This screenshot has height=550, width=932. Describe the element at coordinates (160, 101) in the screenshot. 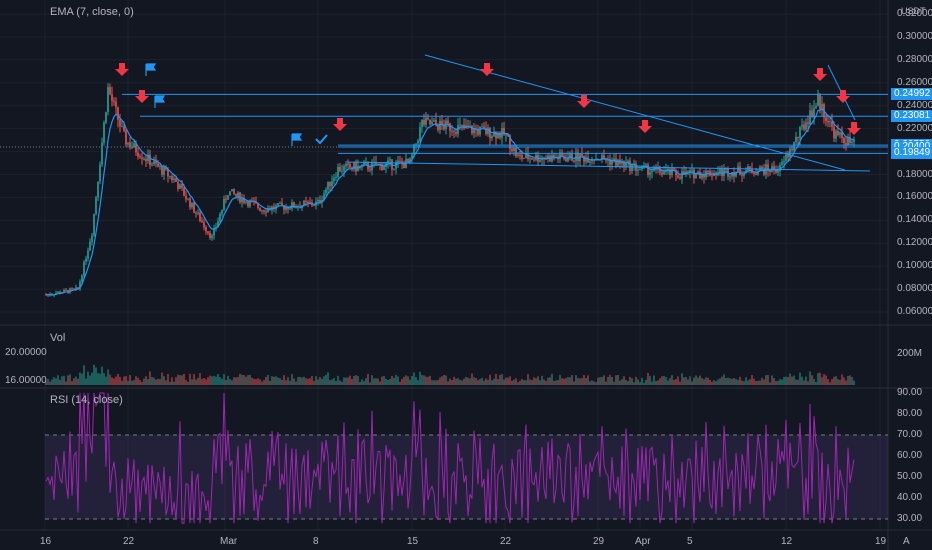

I see `flag-icon` at that location.